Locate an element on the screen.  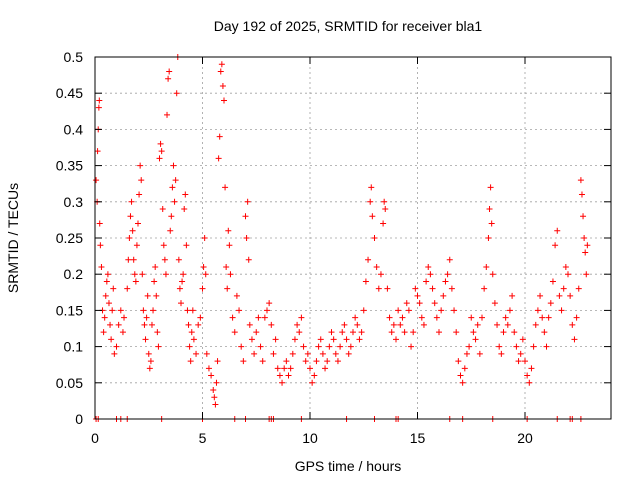
y-tick-label: 0.15 is located at coordinates (69, 310).